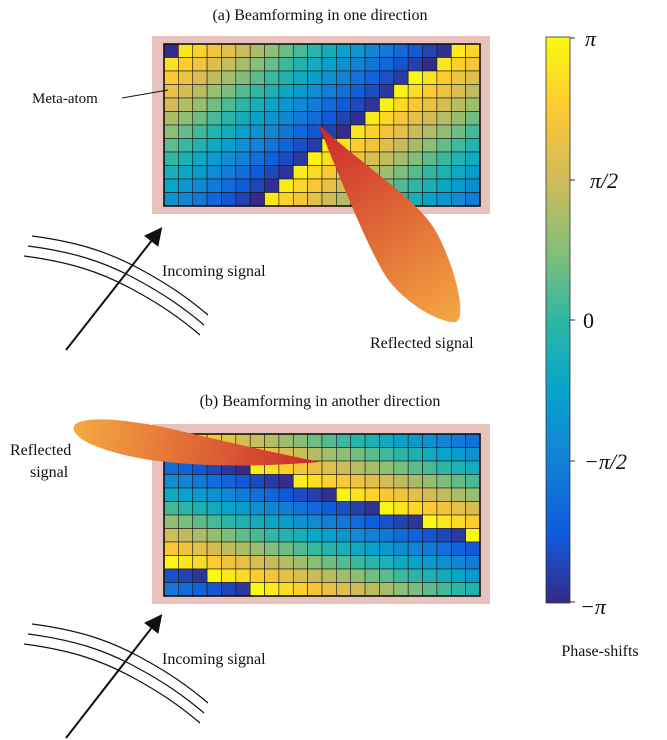  I want to click on colorbar, so click(558, 320).